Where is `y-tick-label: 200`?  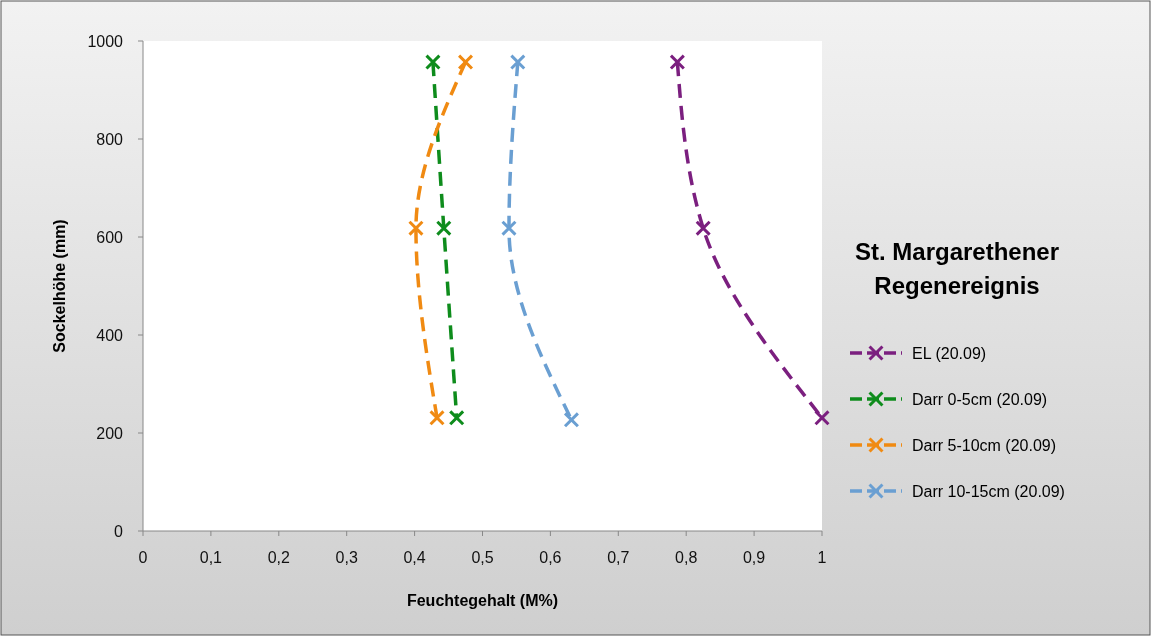 y-tick-label: 200 is located at coordinates (110, 433).